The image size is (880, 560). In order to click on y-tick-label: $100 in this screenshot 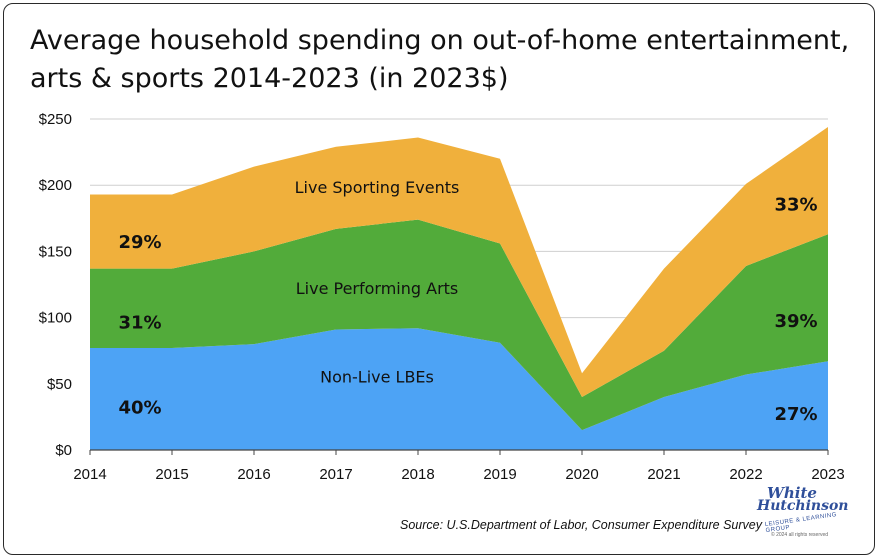, I will do `click(55, 318)`.